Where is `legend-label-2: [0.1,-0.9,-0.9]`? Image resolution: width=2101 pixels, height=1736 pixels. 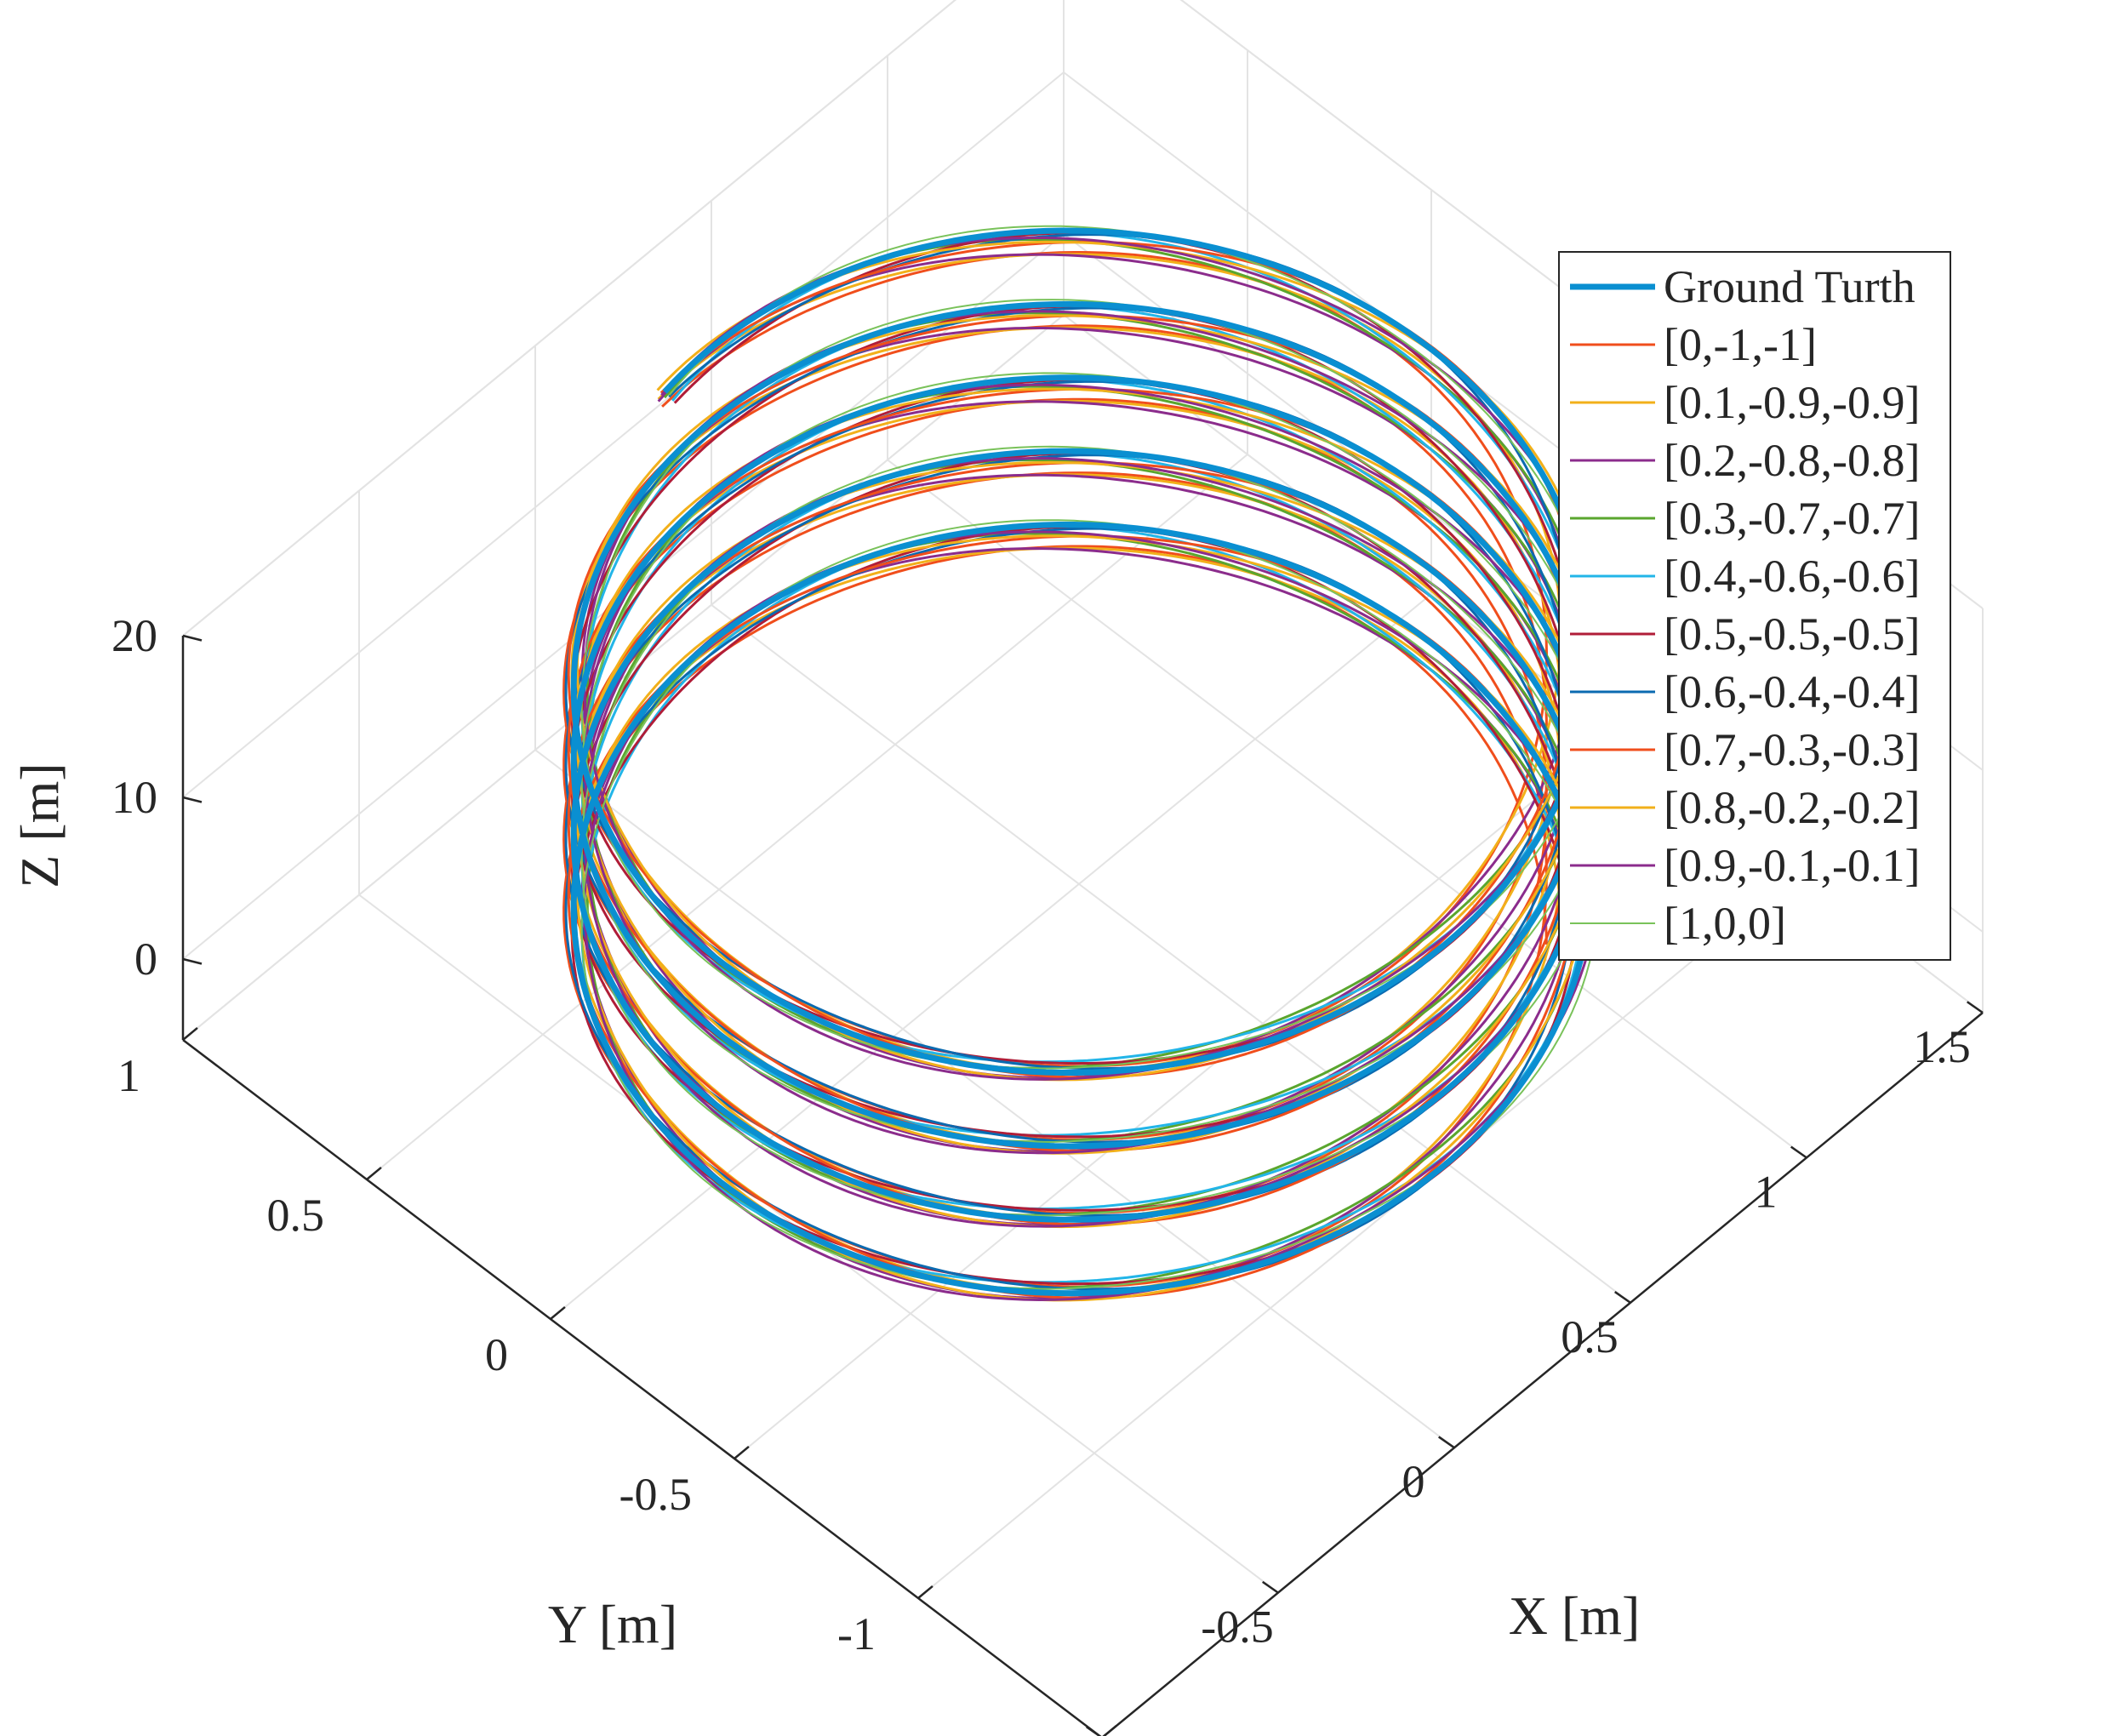
legend-label-2: [0.1,-0.9,-0.9] is located at coordinates (1792, 402).